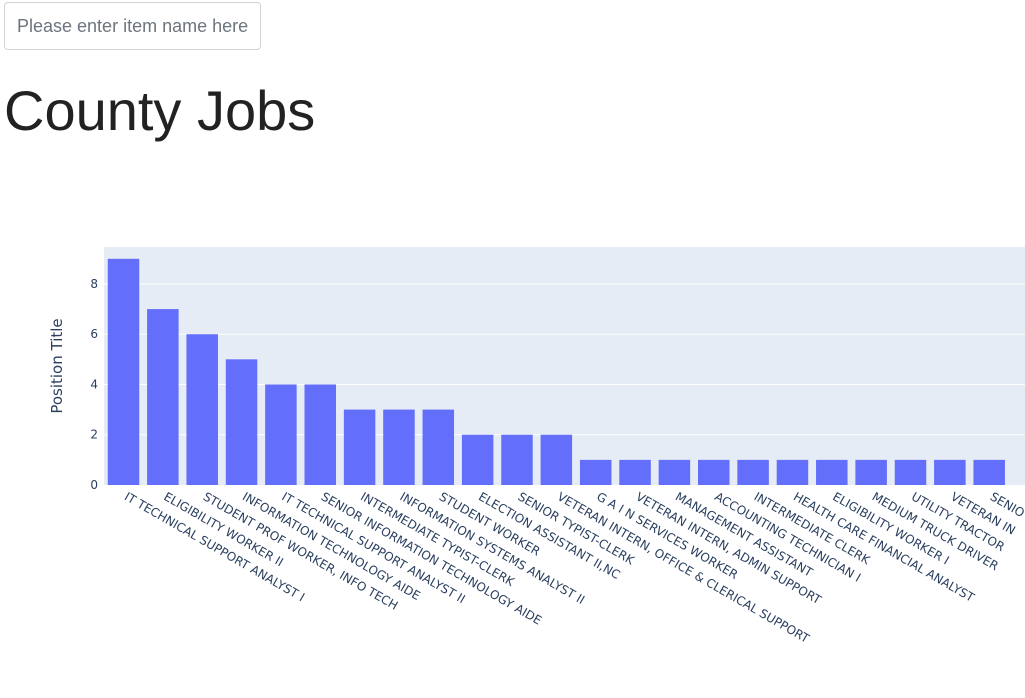  I want to click on y-axis-ticks: 0 2 4 6 8, so click(94, 384).